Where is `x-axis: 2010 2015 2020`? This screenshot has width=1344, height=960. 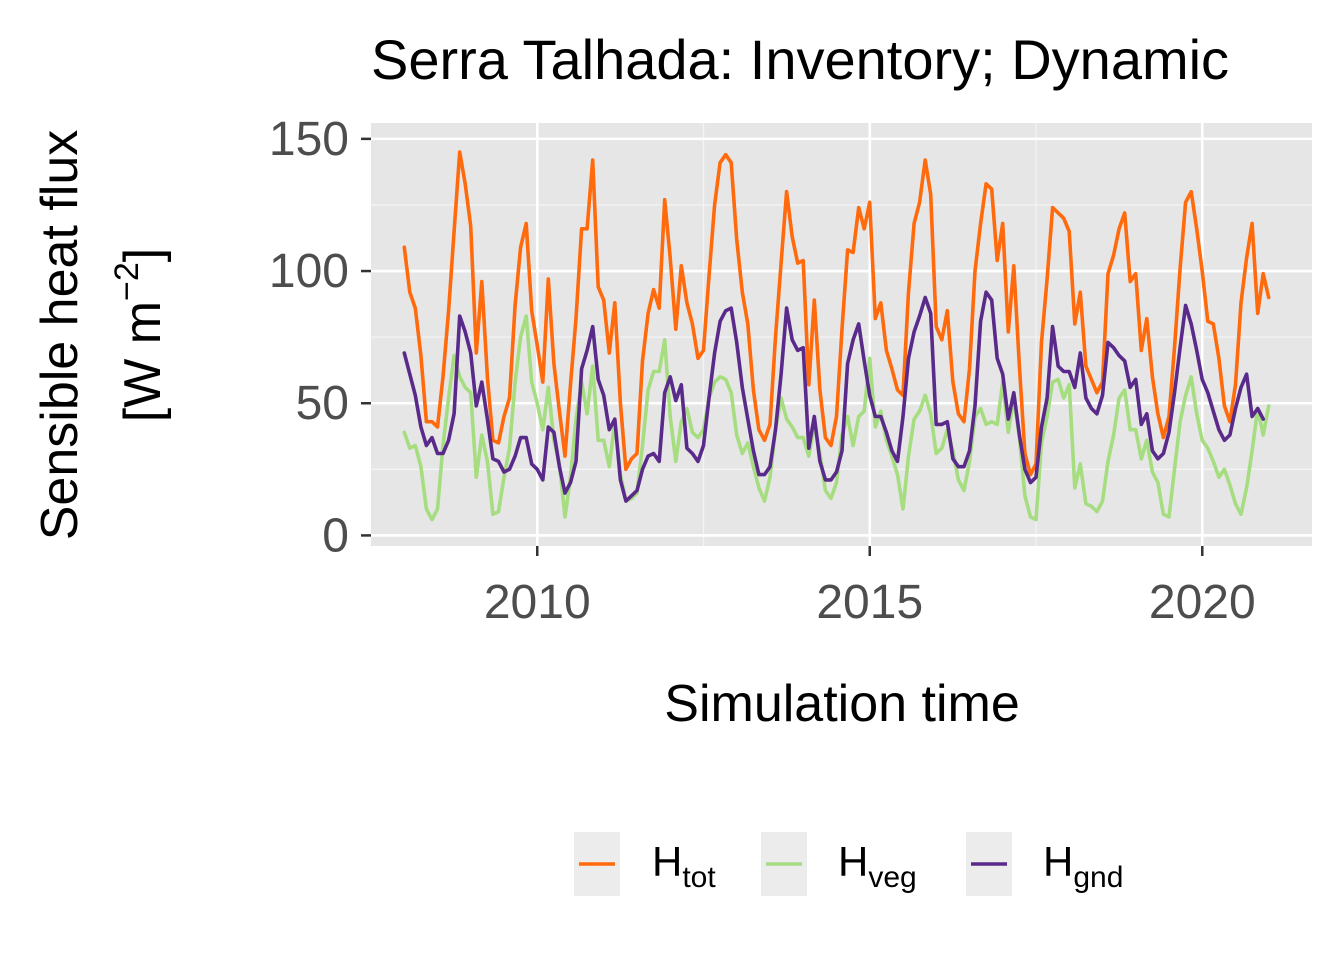 x-axis: 2010 2015 2020 is located at coordinates (870, 587).